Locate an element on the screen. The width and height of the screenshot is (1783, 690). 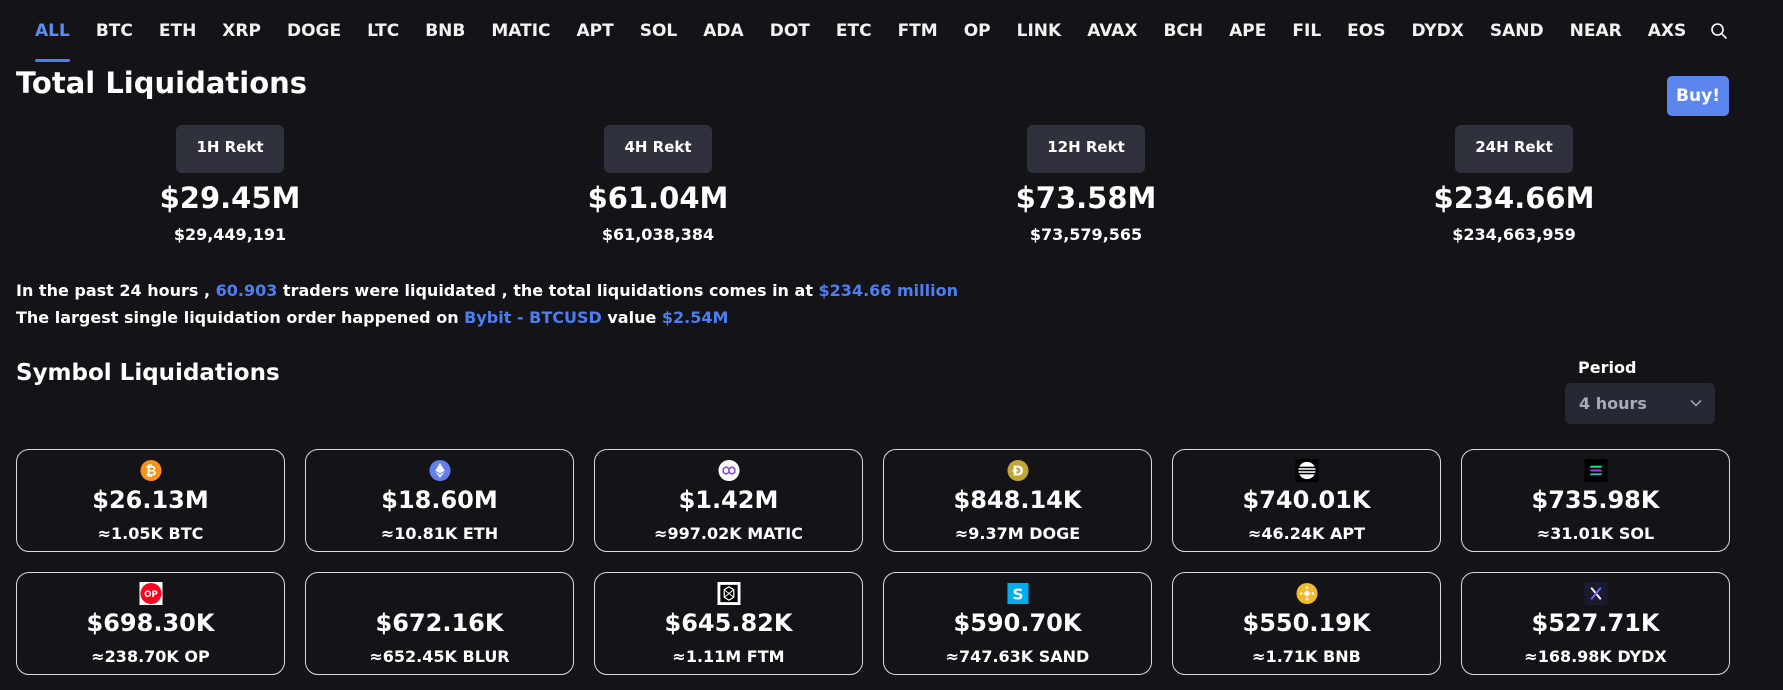
exchange-link: Bybit - BTCUSD is located at coordinates (533, 317).